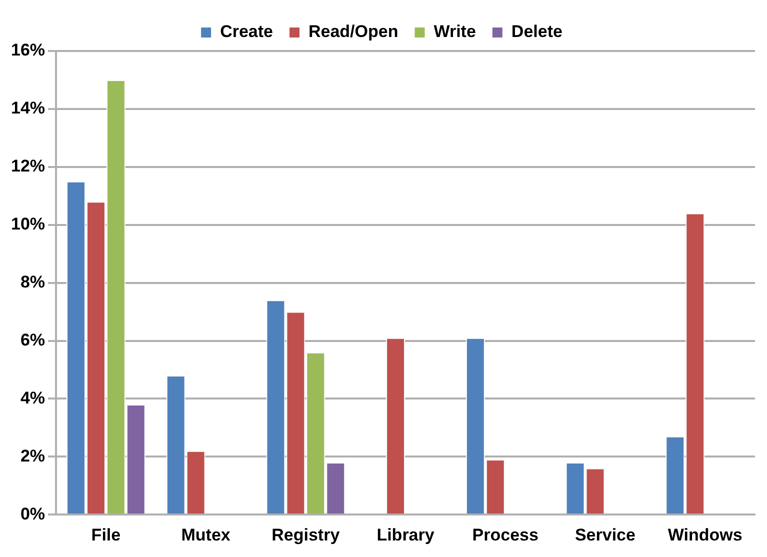  What do you see at coordinates (705, 534) in the screenshot?
I see `x-tick-label: Windows` at bounding box center [705, 534].